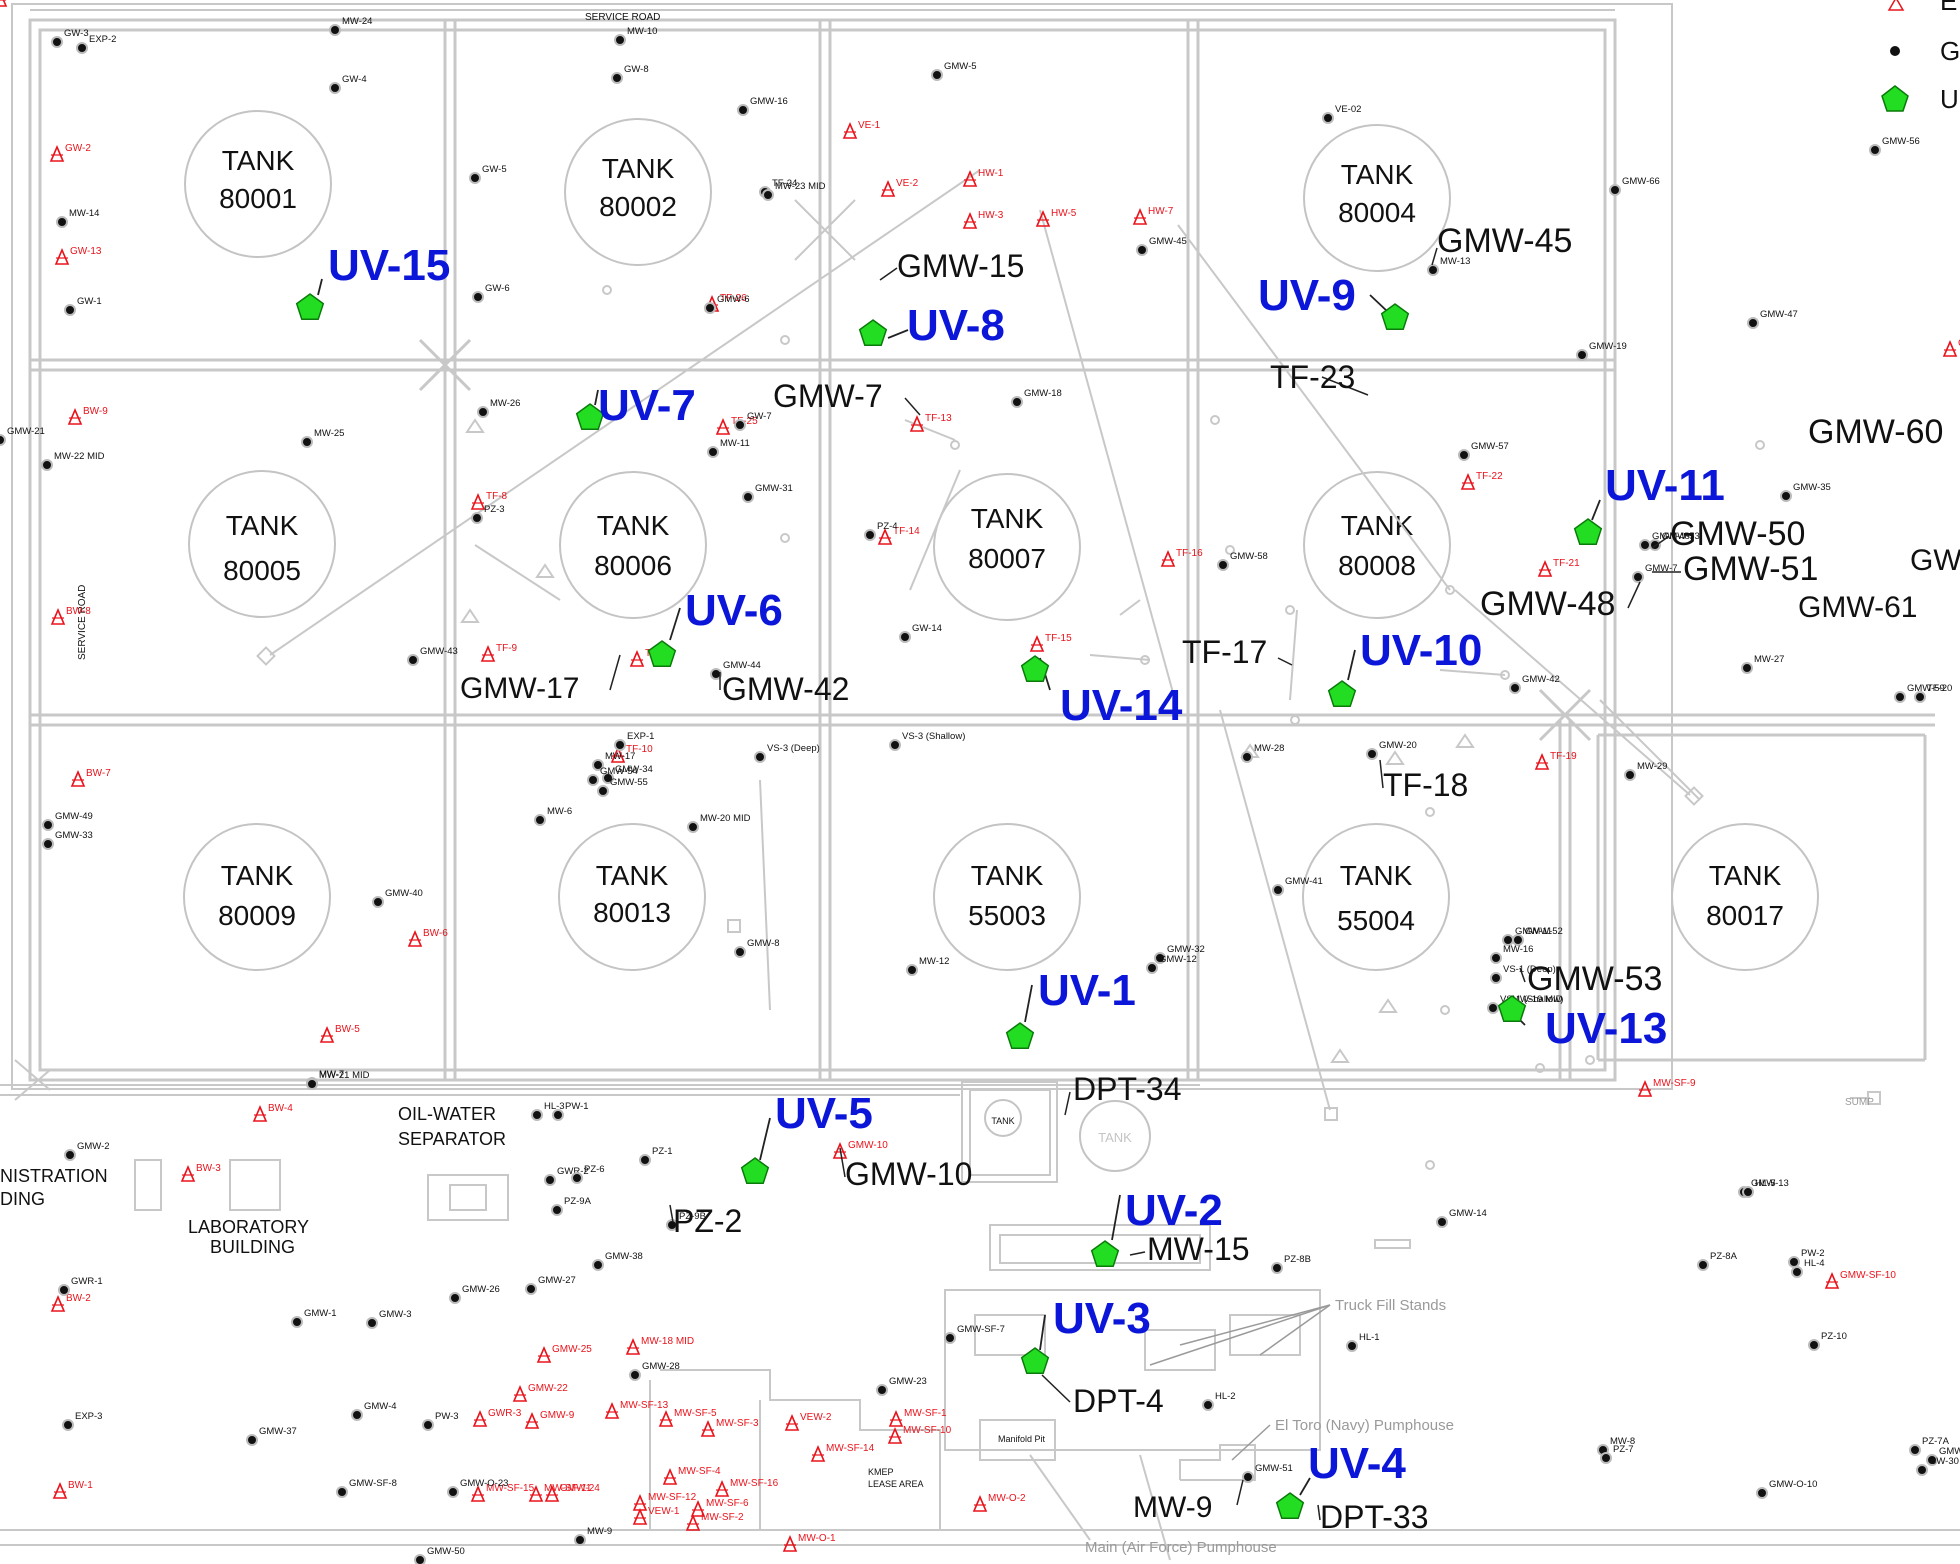 Image resolution: width=1960 pixels, height=1564 pixels. I want to click on uv-point: UV-3, so click(1085, 1334).